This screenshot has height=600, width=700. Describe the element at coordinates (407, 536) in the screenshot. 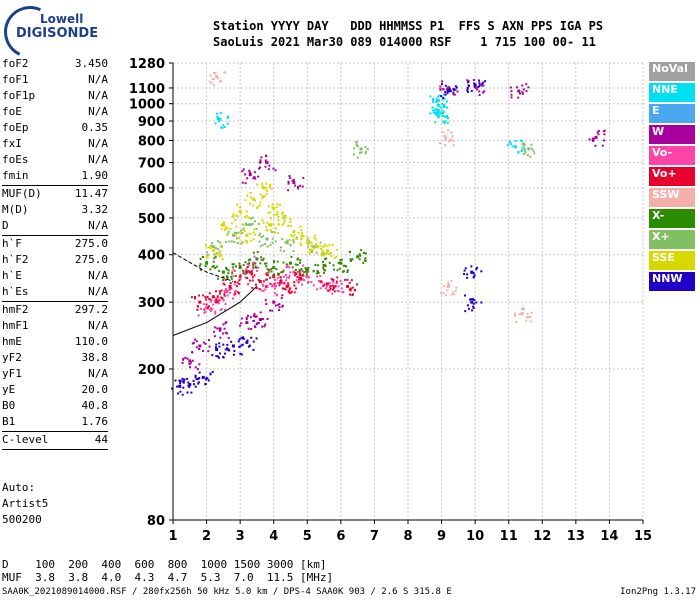

I see `x-tick-label: 8` at that location.